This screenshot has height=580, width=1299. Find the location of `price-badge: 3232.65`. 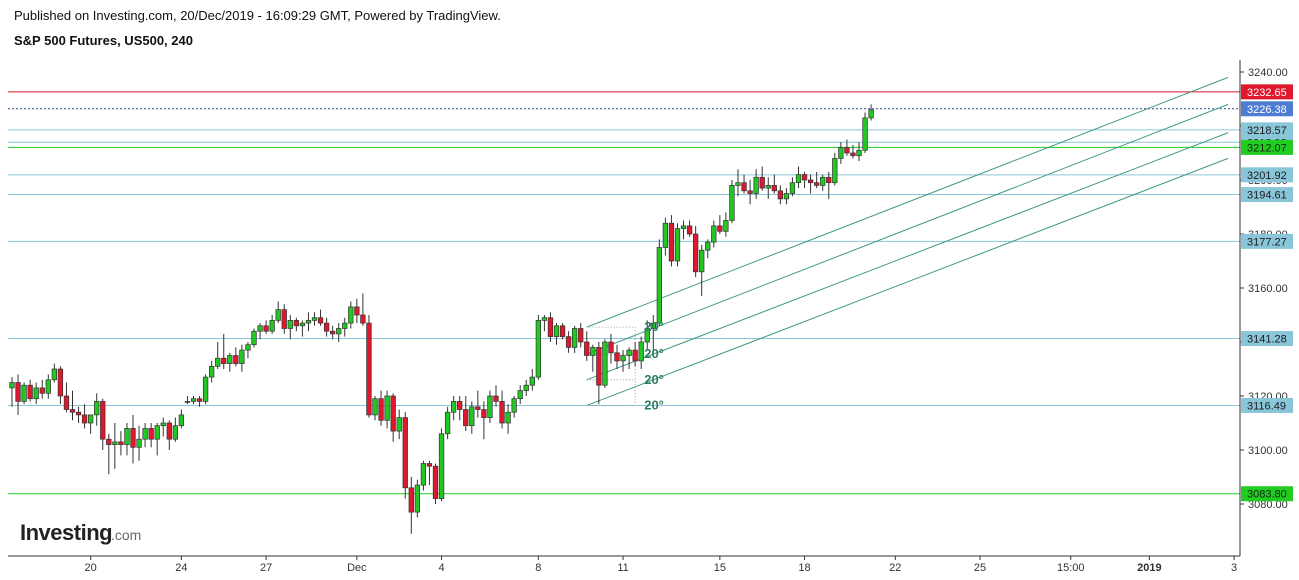

price-badge: 3232.65 is located at coordinates (1267, 92).